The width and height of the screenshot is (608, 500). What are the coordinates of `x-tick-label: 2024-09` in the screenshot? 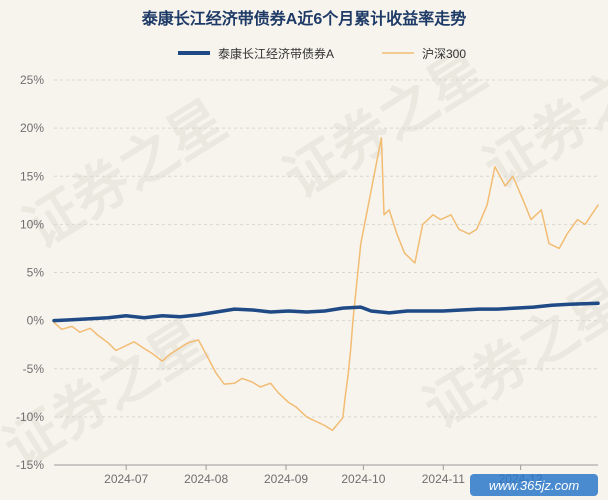 It's located at (286, 479).